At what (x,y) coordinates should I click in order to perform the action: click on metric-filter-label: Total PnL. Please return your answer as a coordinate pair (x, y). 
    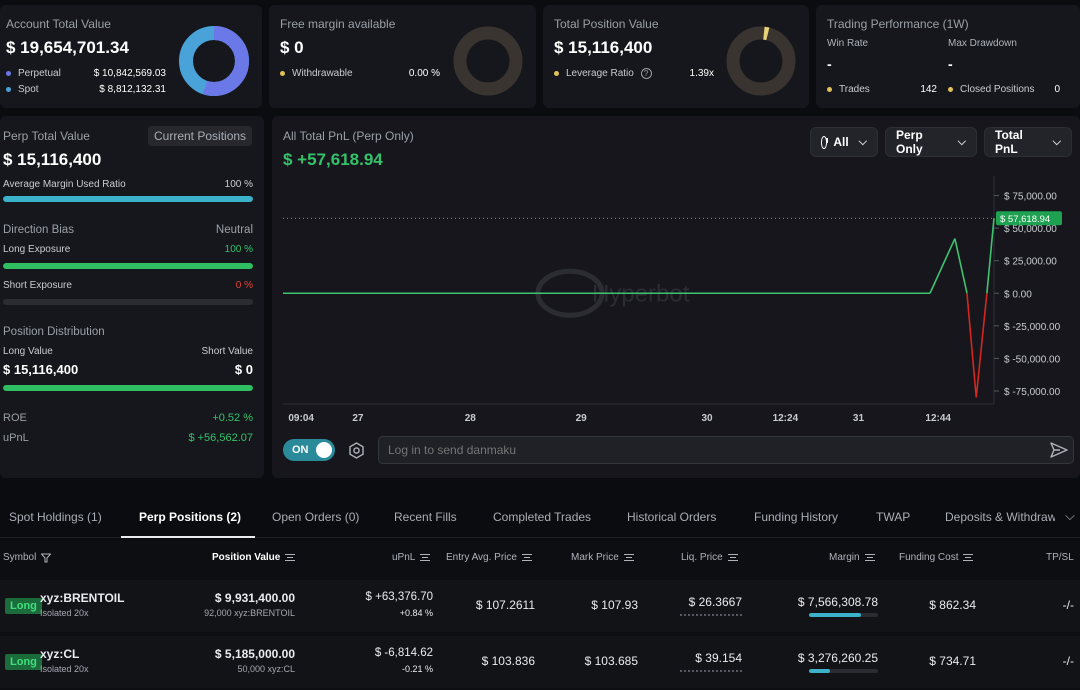
    Looking at the image, I should click on (1009, 142).